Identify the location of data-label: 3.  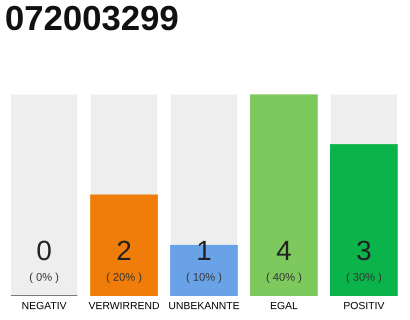
(363, 250).